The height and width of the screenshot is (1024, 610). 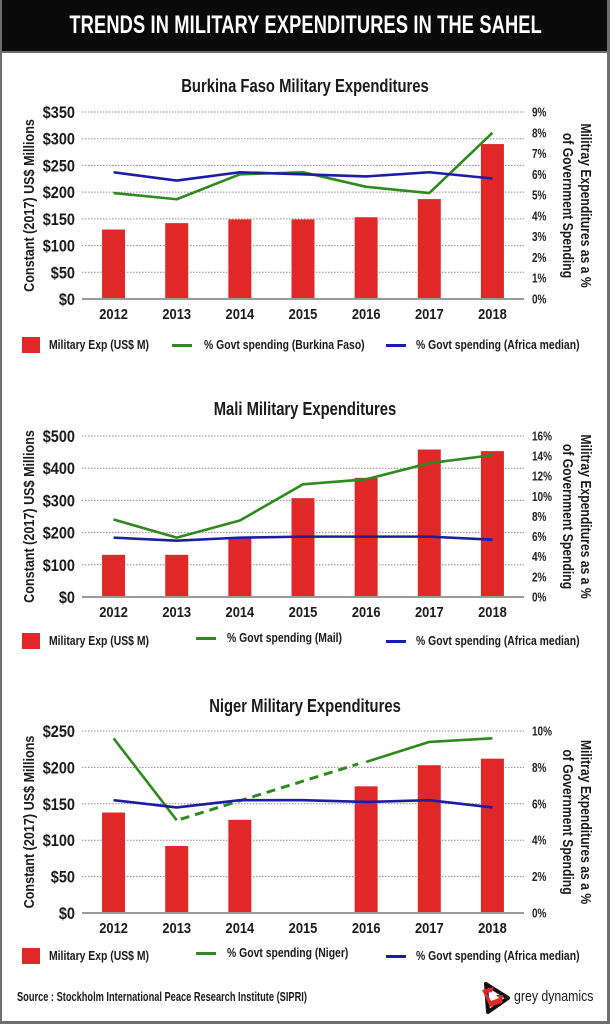 I want to click on line-series-burkina-faso, so click(x=303, y=166).